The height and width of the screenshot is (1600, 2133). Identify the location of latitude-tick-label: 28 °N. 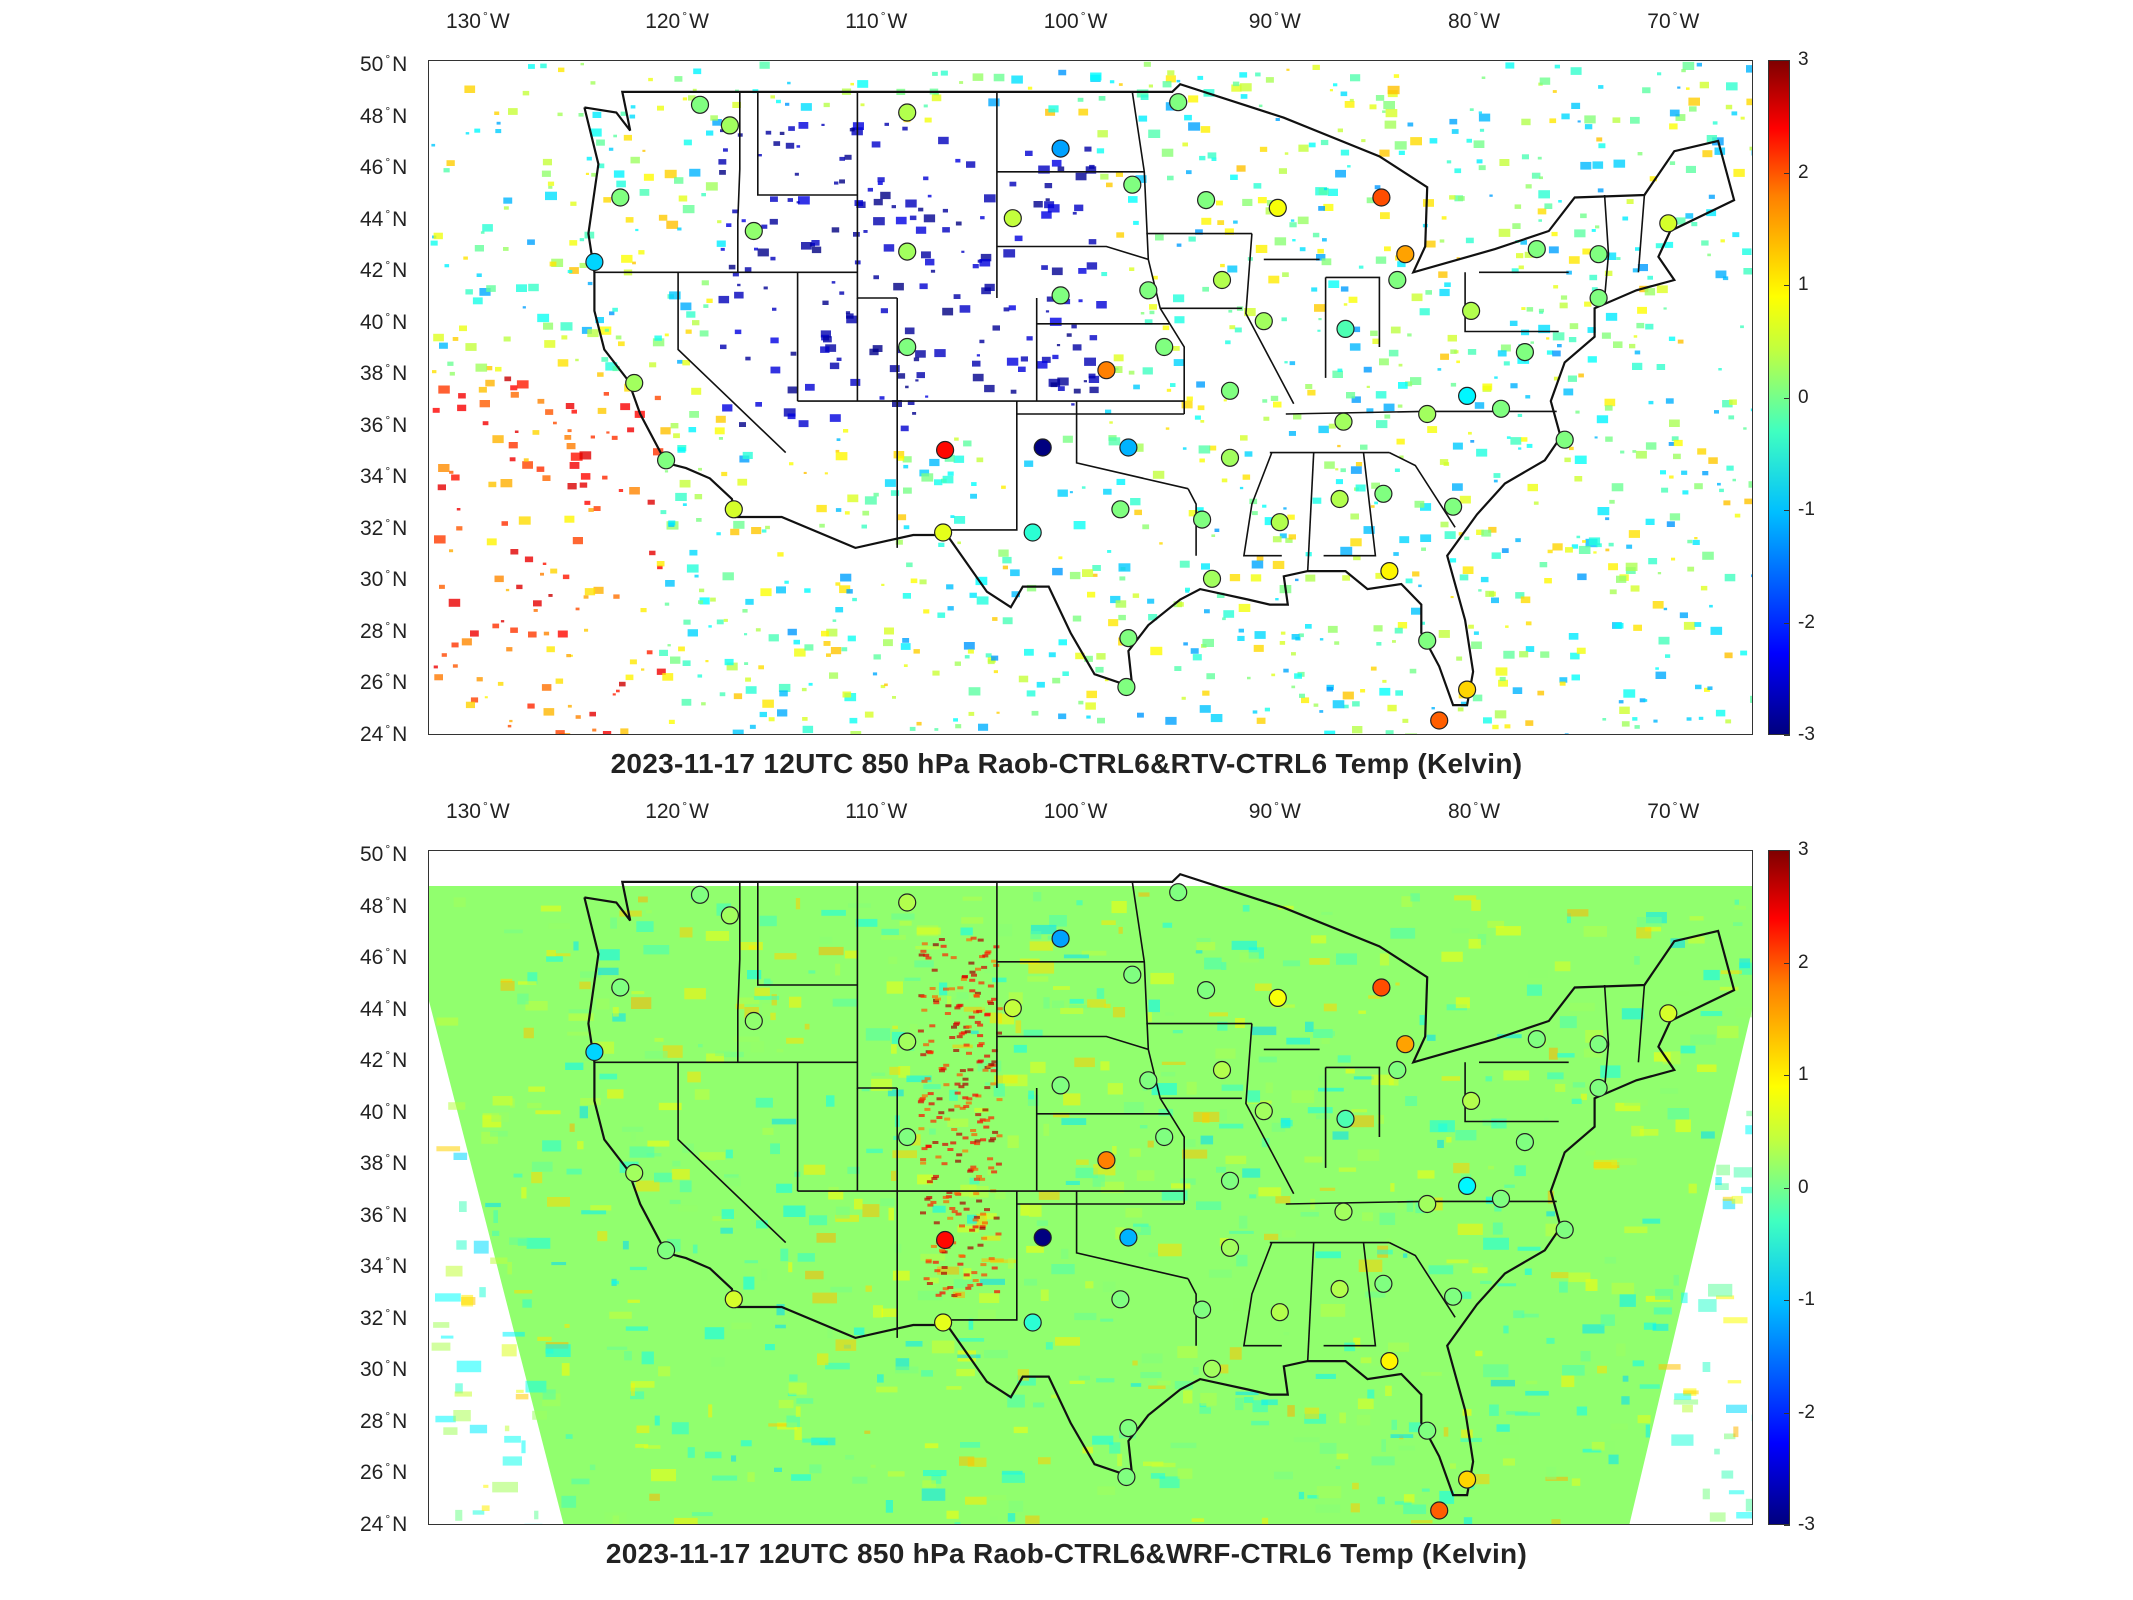
(384, 1420).